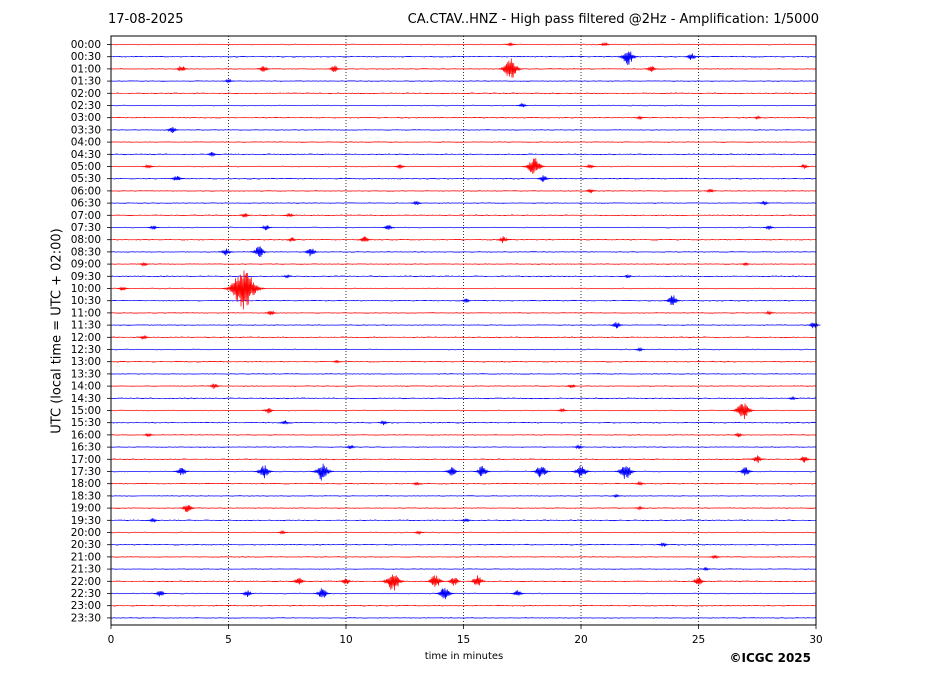 The width and height of the screenshot is (927, 696). What do you see at coordinates (86, 338) in the screenshot?
I see `y-tick-label: 12:00` at bounding box center [86, 338].